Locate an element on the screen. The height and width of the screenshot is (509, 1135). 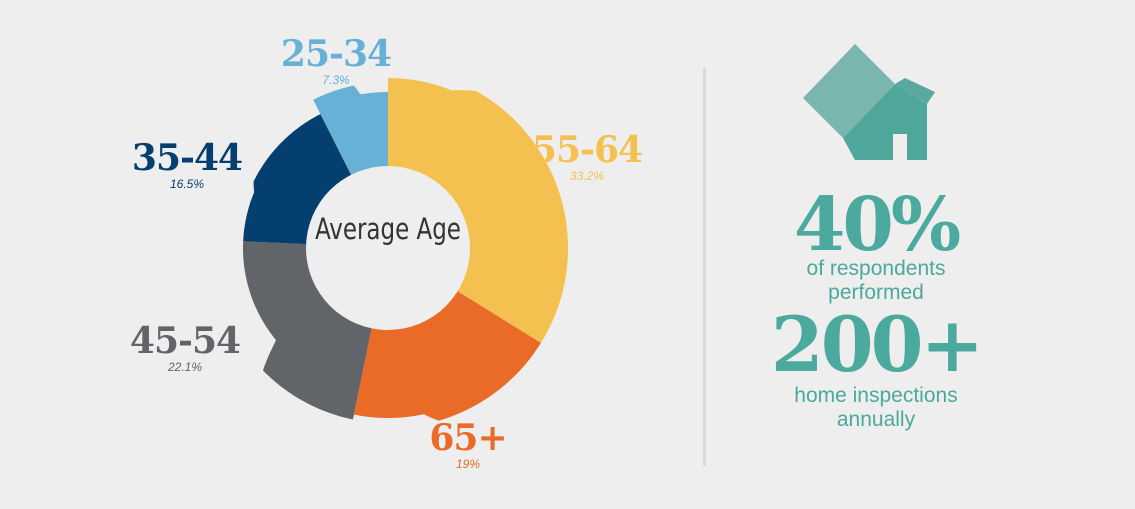
segment-label-45-54: 45-54 22.1% is located at coordinates (185, 348).